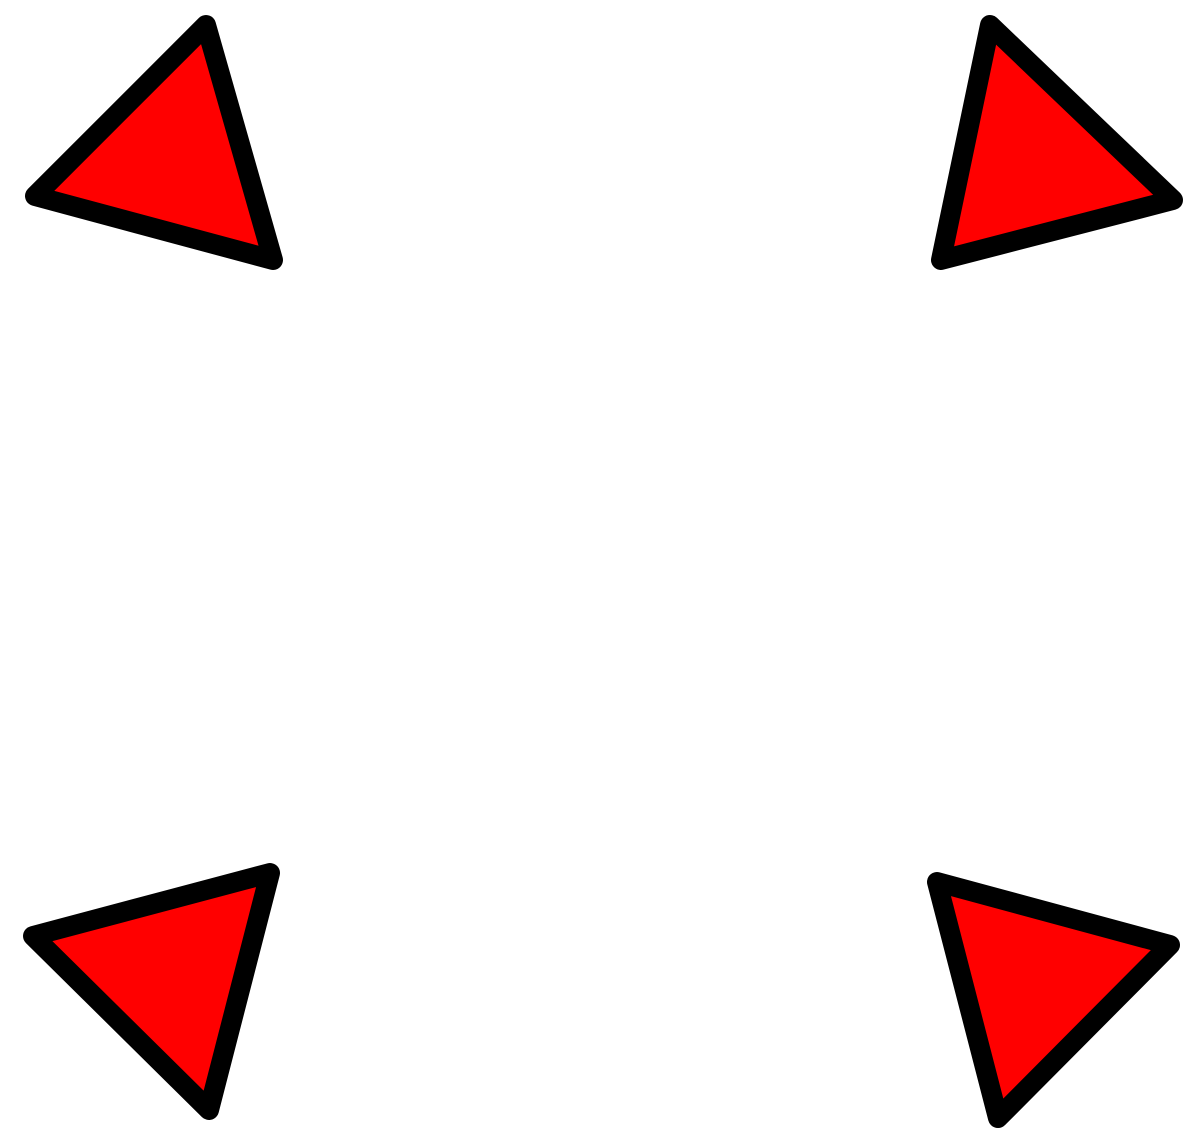 The image size is (1196, 1144). I want to click on top-left-marker-icon, so click(154, 142).